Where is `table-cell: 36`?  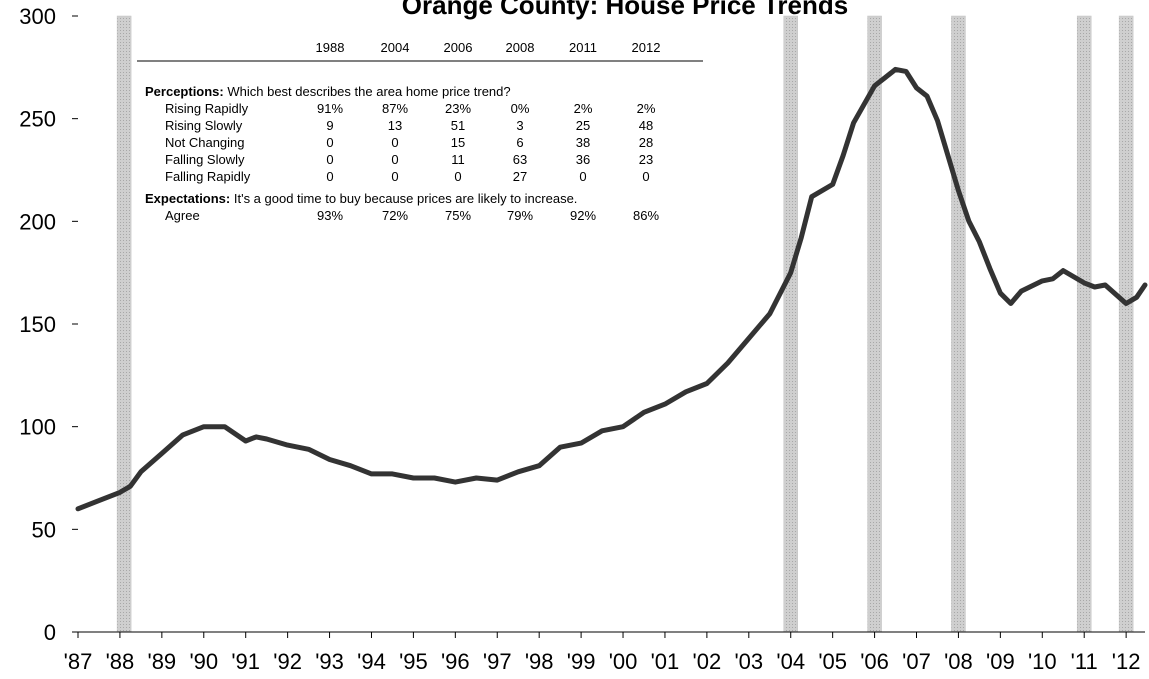
table-cell: 36 is located at coordinates (583, 159).